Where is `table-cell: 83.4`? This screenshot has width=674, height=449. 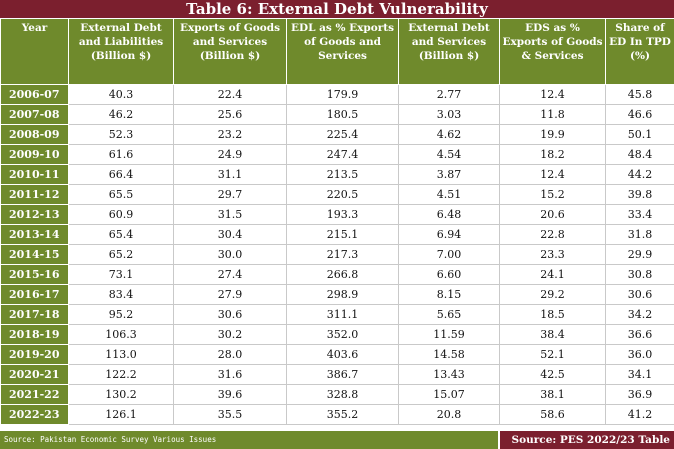 table-cell: 83.4 is located at coordinates (121, 294).